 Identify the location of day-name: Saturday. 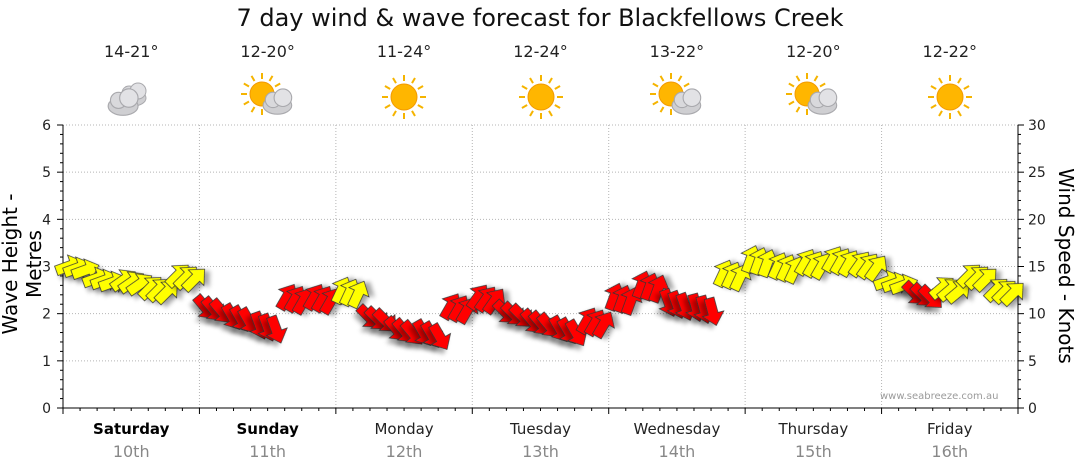
(131, 429).